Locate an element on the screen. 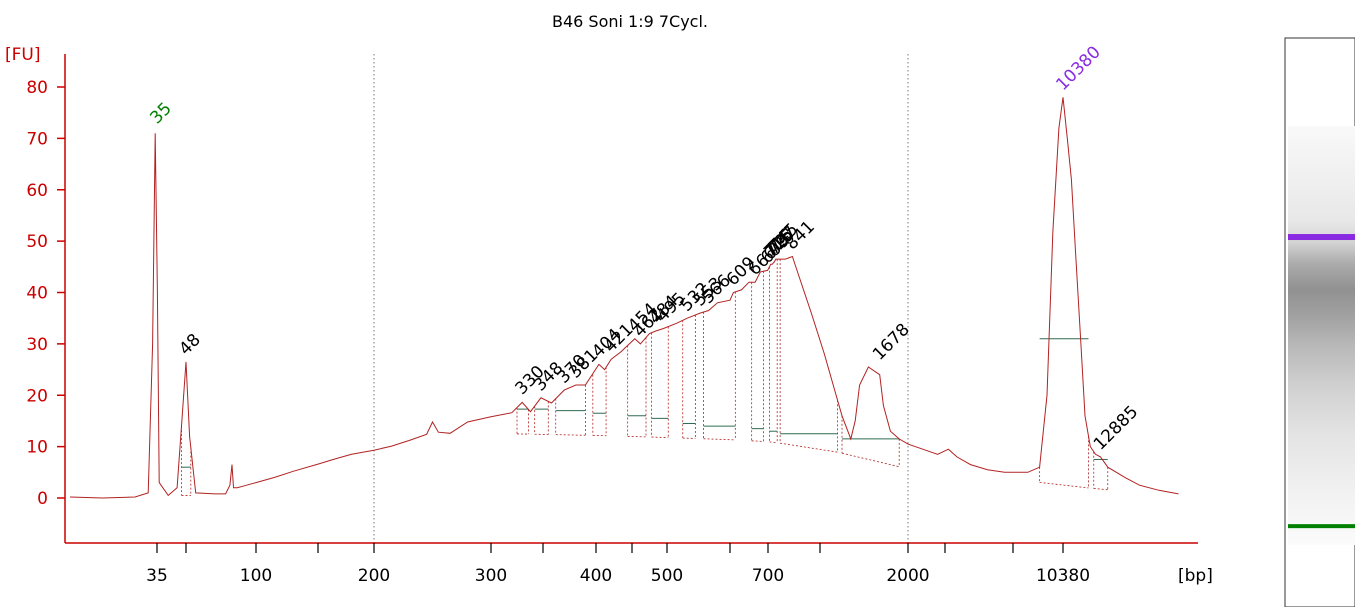  x-tick-label: 10380 is located at coordinates (1063, 576).